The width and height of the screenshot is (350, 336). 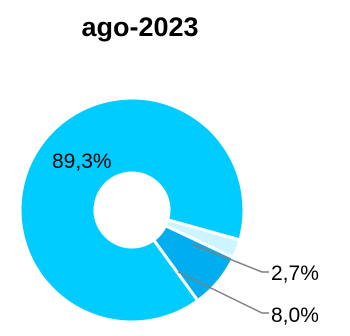 I want to click on slice-label-2: 8,0%, so click(x=295, y=315).